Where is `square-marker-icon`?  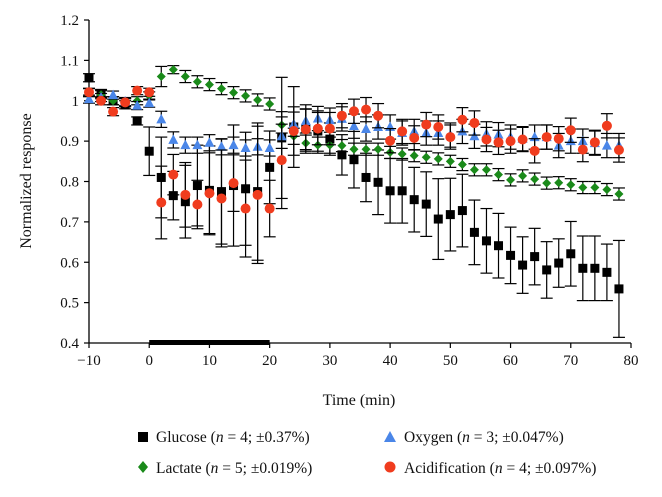
square-marker-icon is located at coordinates (143, 437).